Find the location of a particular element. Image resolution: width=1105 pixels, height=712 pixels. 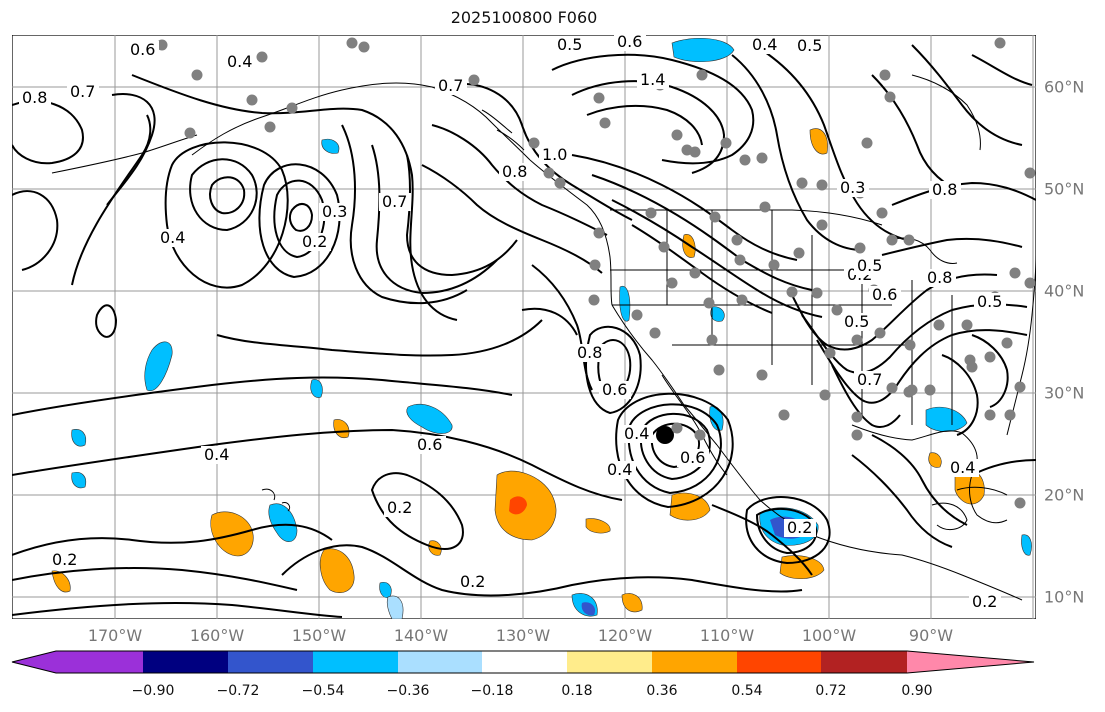

alaska-coast is located at coordinates (361, 121).